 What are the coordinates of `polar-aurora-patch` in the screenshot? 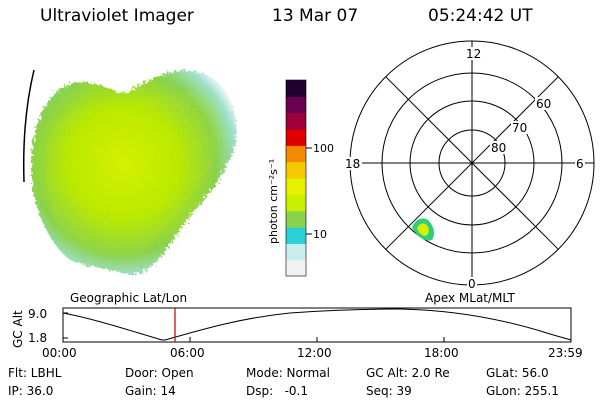 It's located at (423, 229).